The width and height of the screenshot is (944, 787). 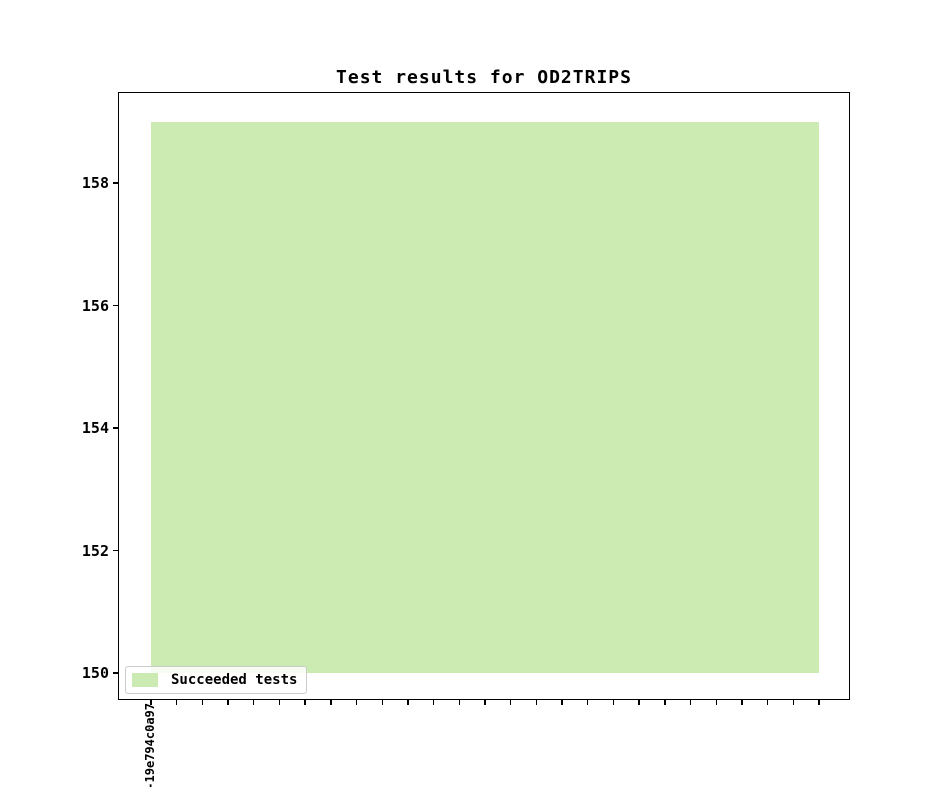 I want to click on x-tick-label-commit: -19e794c0a97, so click(x=150, y=745).